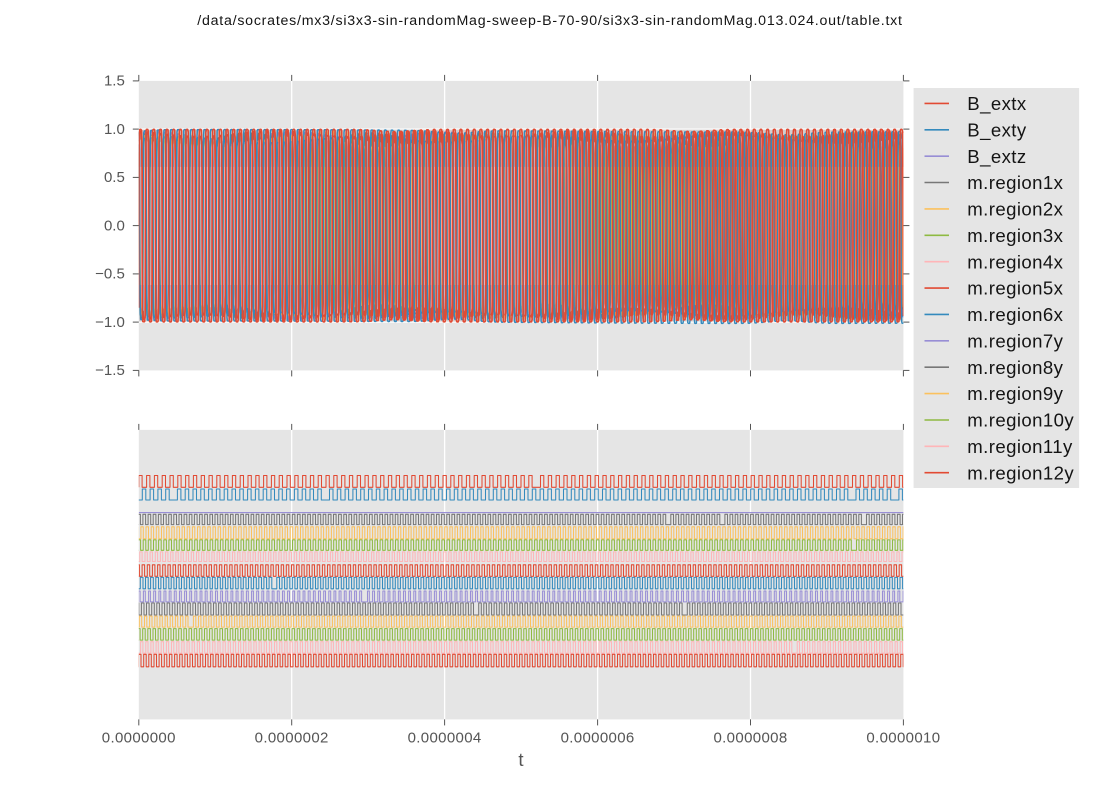 This screenshot has width=1100, height=805. Describe the element at coordinates (997, 130) in the screenshot. I see `svg-text: B_exty` at that location.